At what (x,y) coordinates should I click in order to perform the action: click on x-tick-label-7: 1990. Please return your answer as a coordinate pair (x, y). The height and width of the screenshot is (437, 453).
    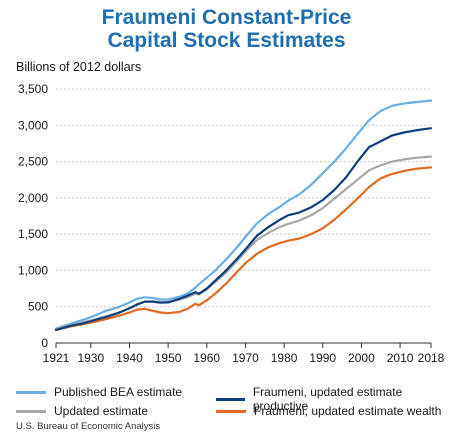
    Looking at the image, I should click on (322, 358).